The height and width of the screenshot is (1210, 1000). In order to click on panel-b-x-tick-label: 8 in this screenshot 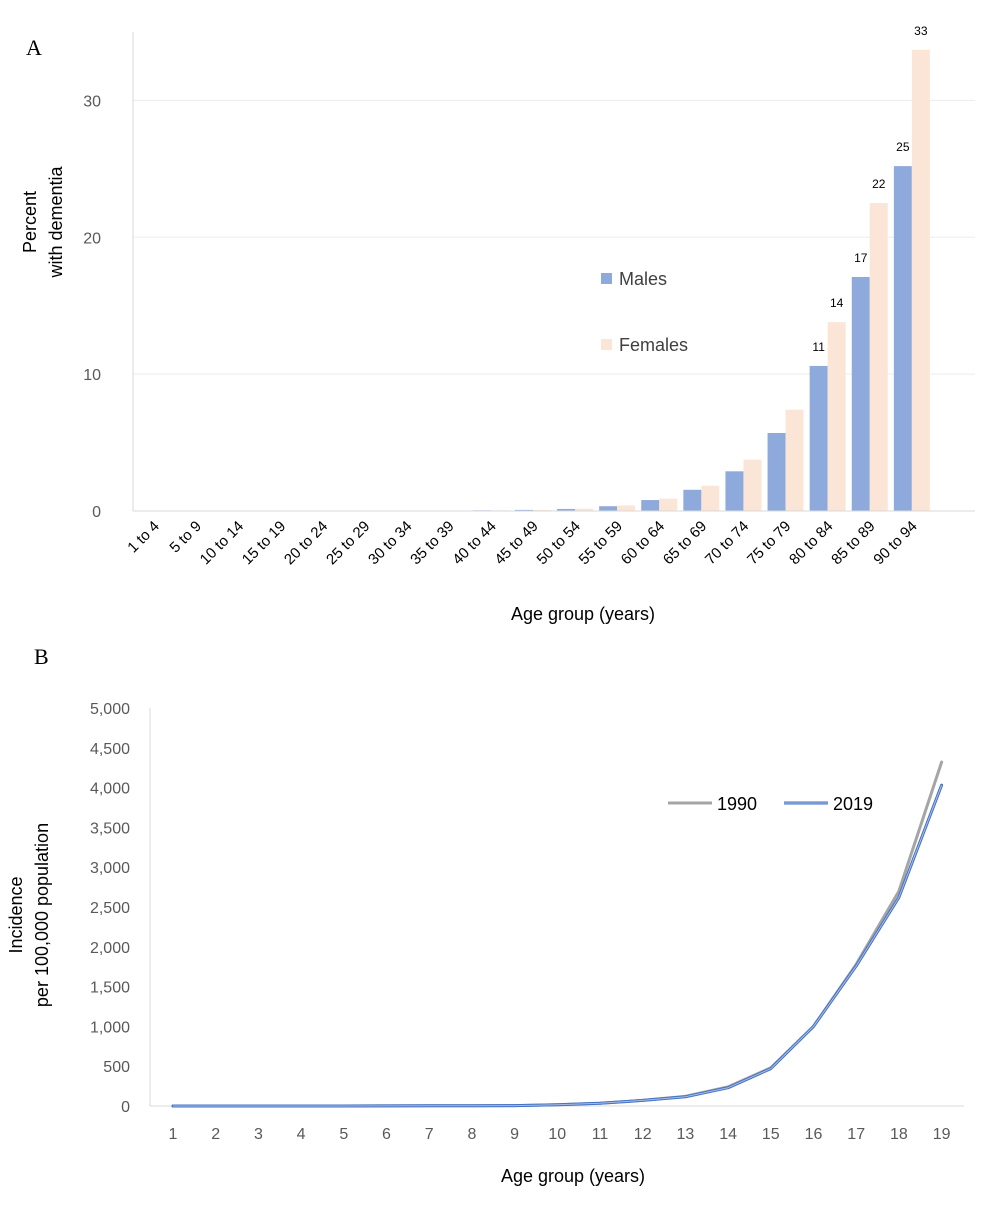, I will do `click(471, 1134)`.